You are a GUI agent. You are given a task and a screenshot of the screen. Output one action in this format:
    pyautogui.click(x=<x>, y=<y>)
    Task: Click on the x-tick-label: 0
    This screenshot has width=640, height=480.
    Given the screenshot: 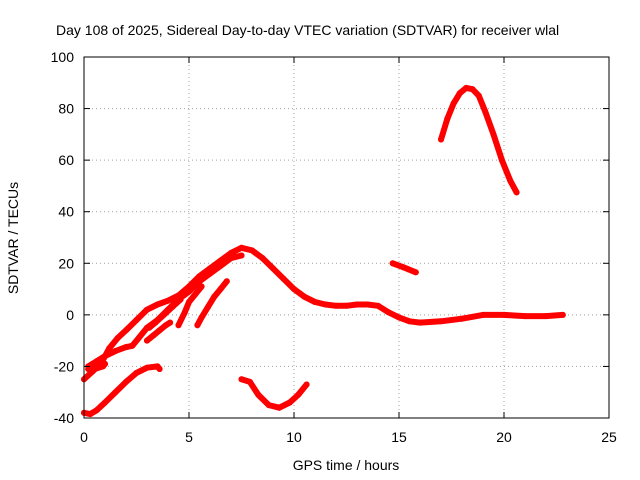 What is the action you would take?
    pyautogui.click(x=84, y=437)
    